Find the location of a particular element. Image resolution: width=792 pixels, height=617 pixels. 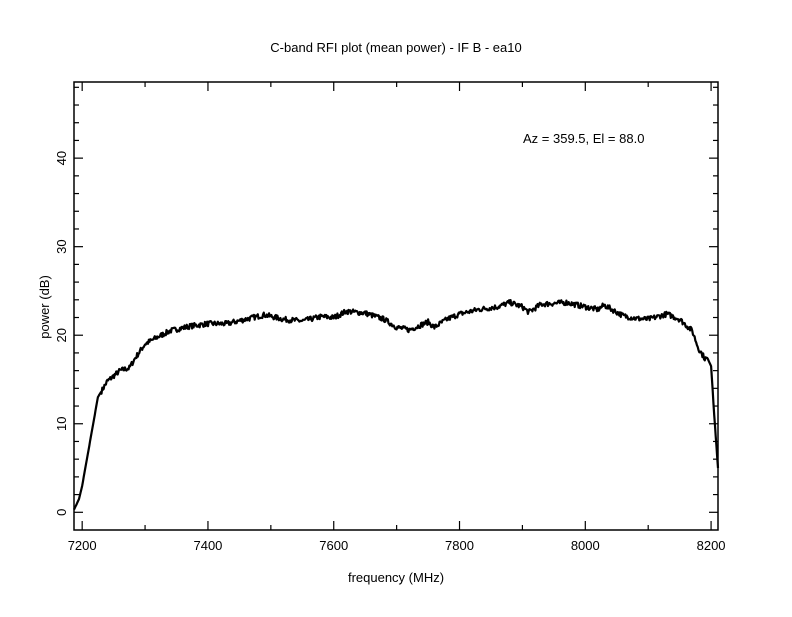

x-tick-label: 7800 is located at coordinates (459, 545).